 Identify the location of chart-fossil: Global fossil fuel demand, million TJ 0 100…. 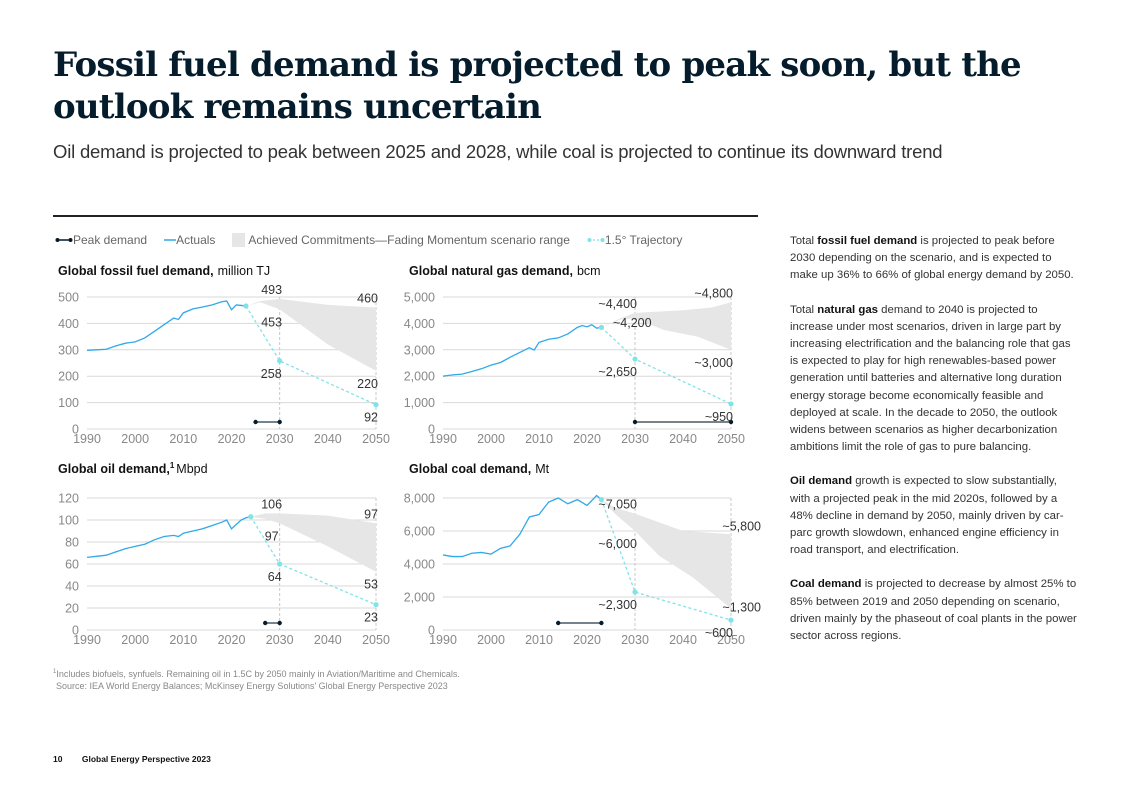
(224, 355).